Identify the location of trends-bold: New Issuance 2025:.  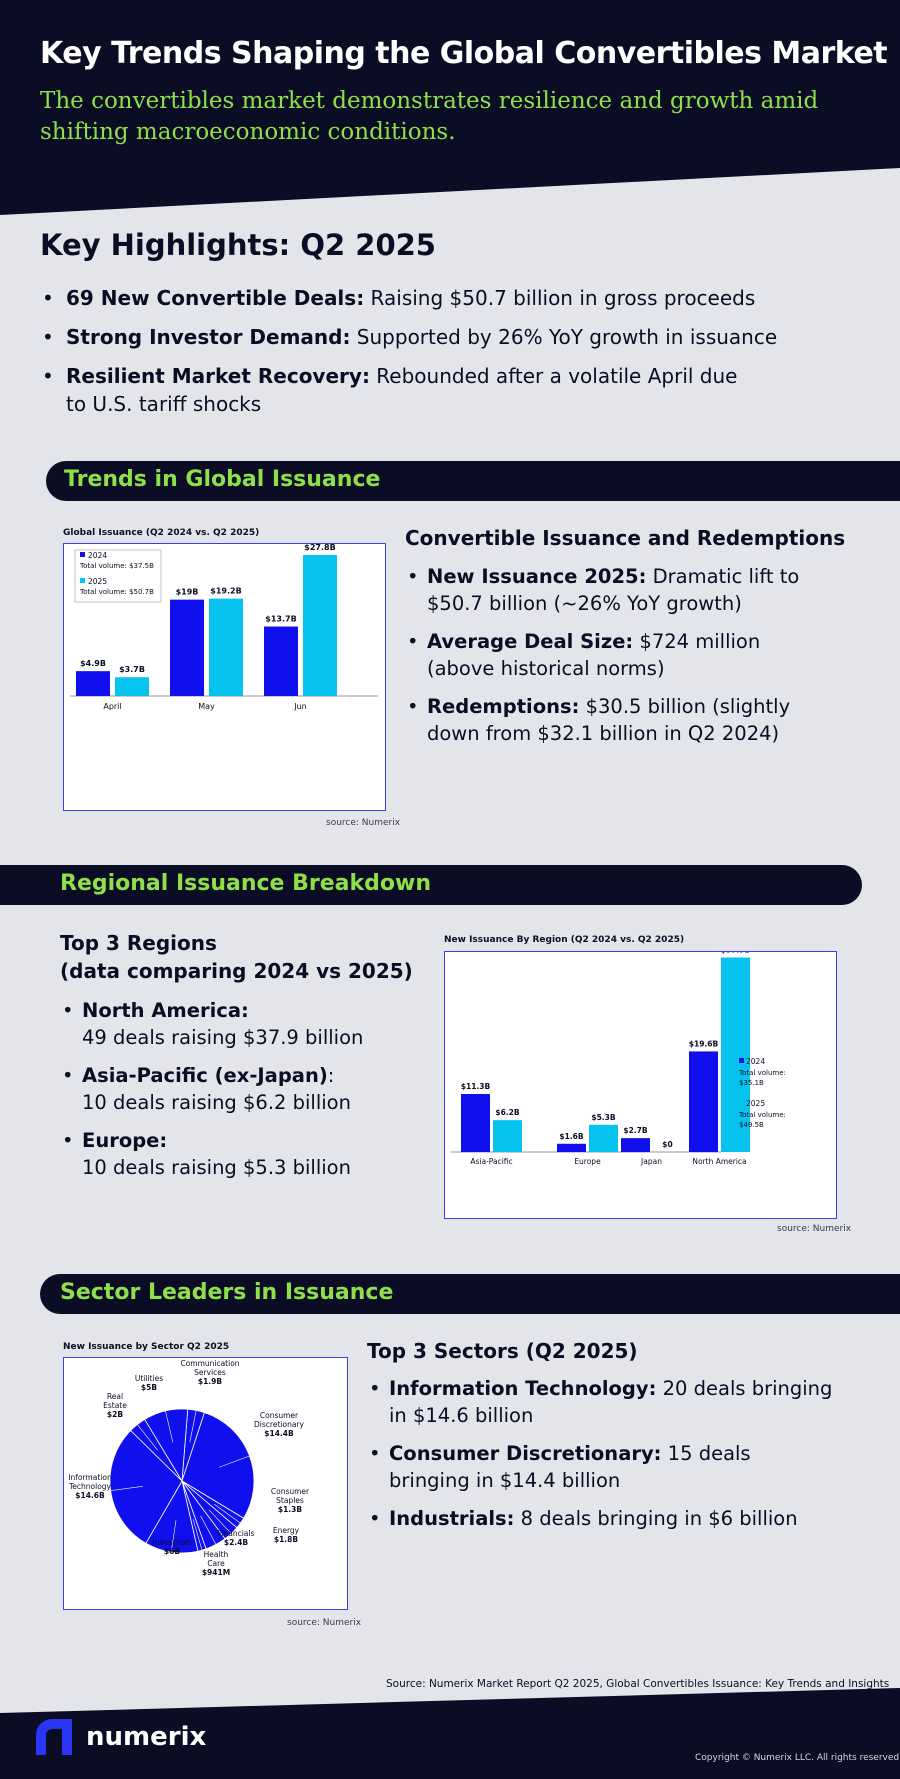
(537, 576).